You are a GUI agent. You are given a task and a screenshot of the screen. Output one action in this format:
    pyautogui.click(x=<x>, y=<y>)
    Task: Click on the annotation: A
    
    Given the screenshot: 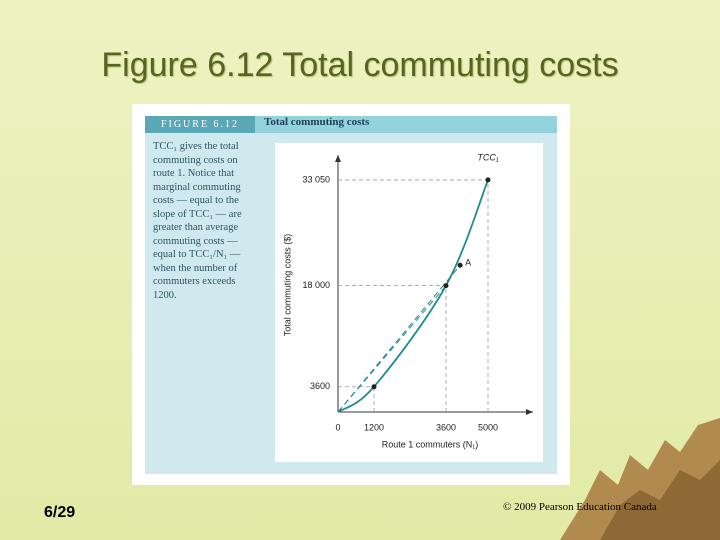 What is the action you would take?
    pyautogui.click(x=468, y=263)
    